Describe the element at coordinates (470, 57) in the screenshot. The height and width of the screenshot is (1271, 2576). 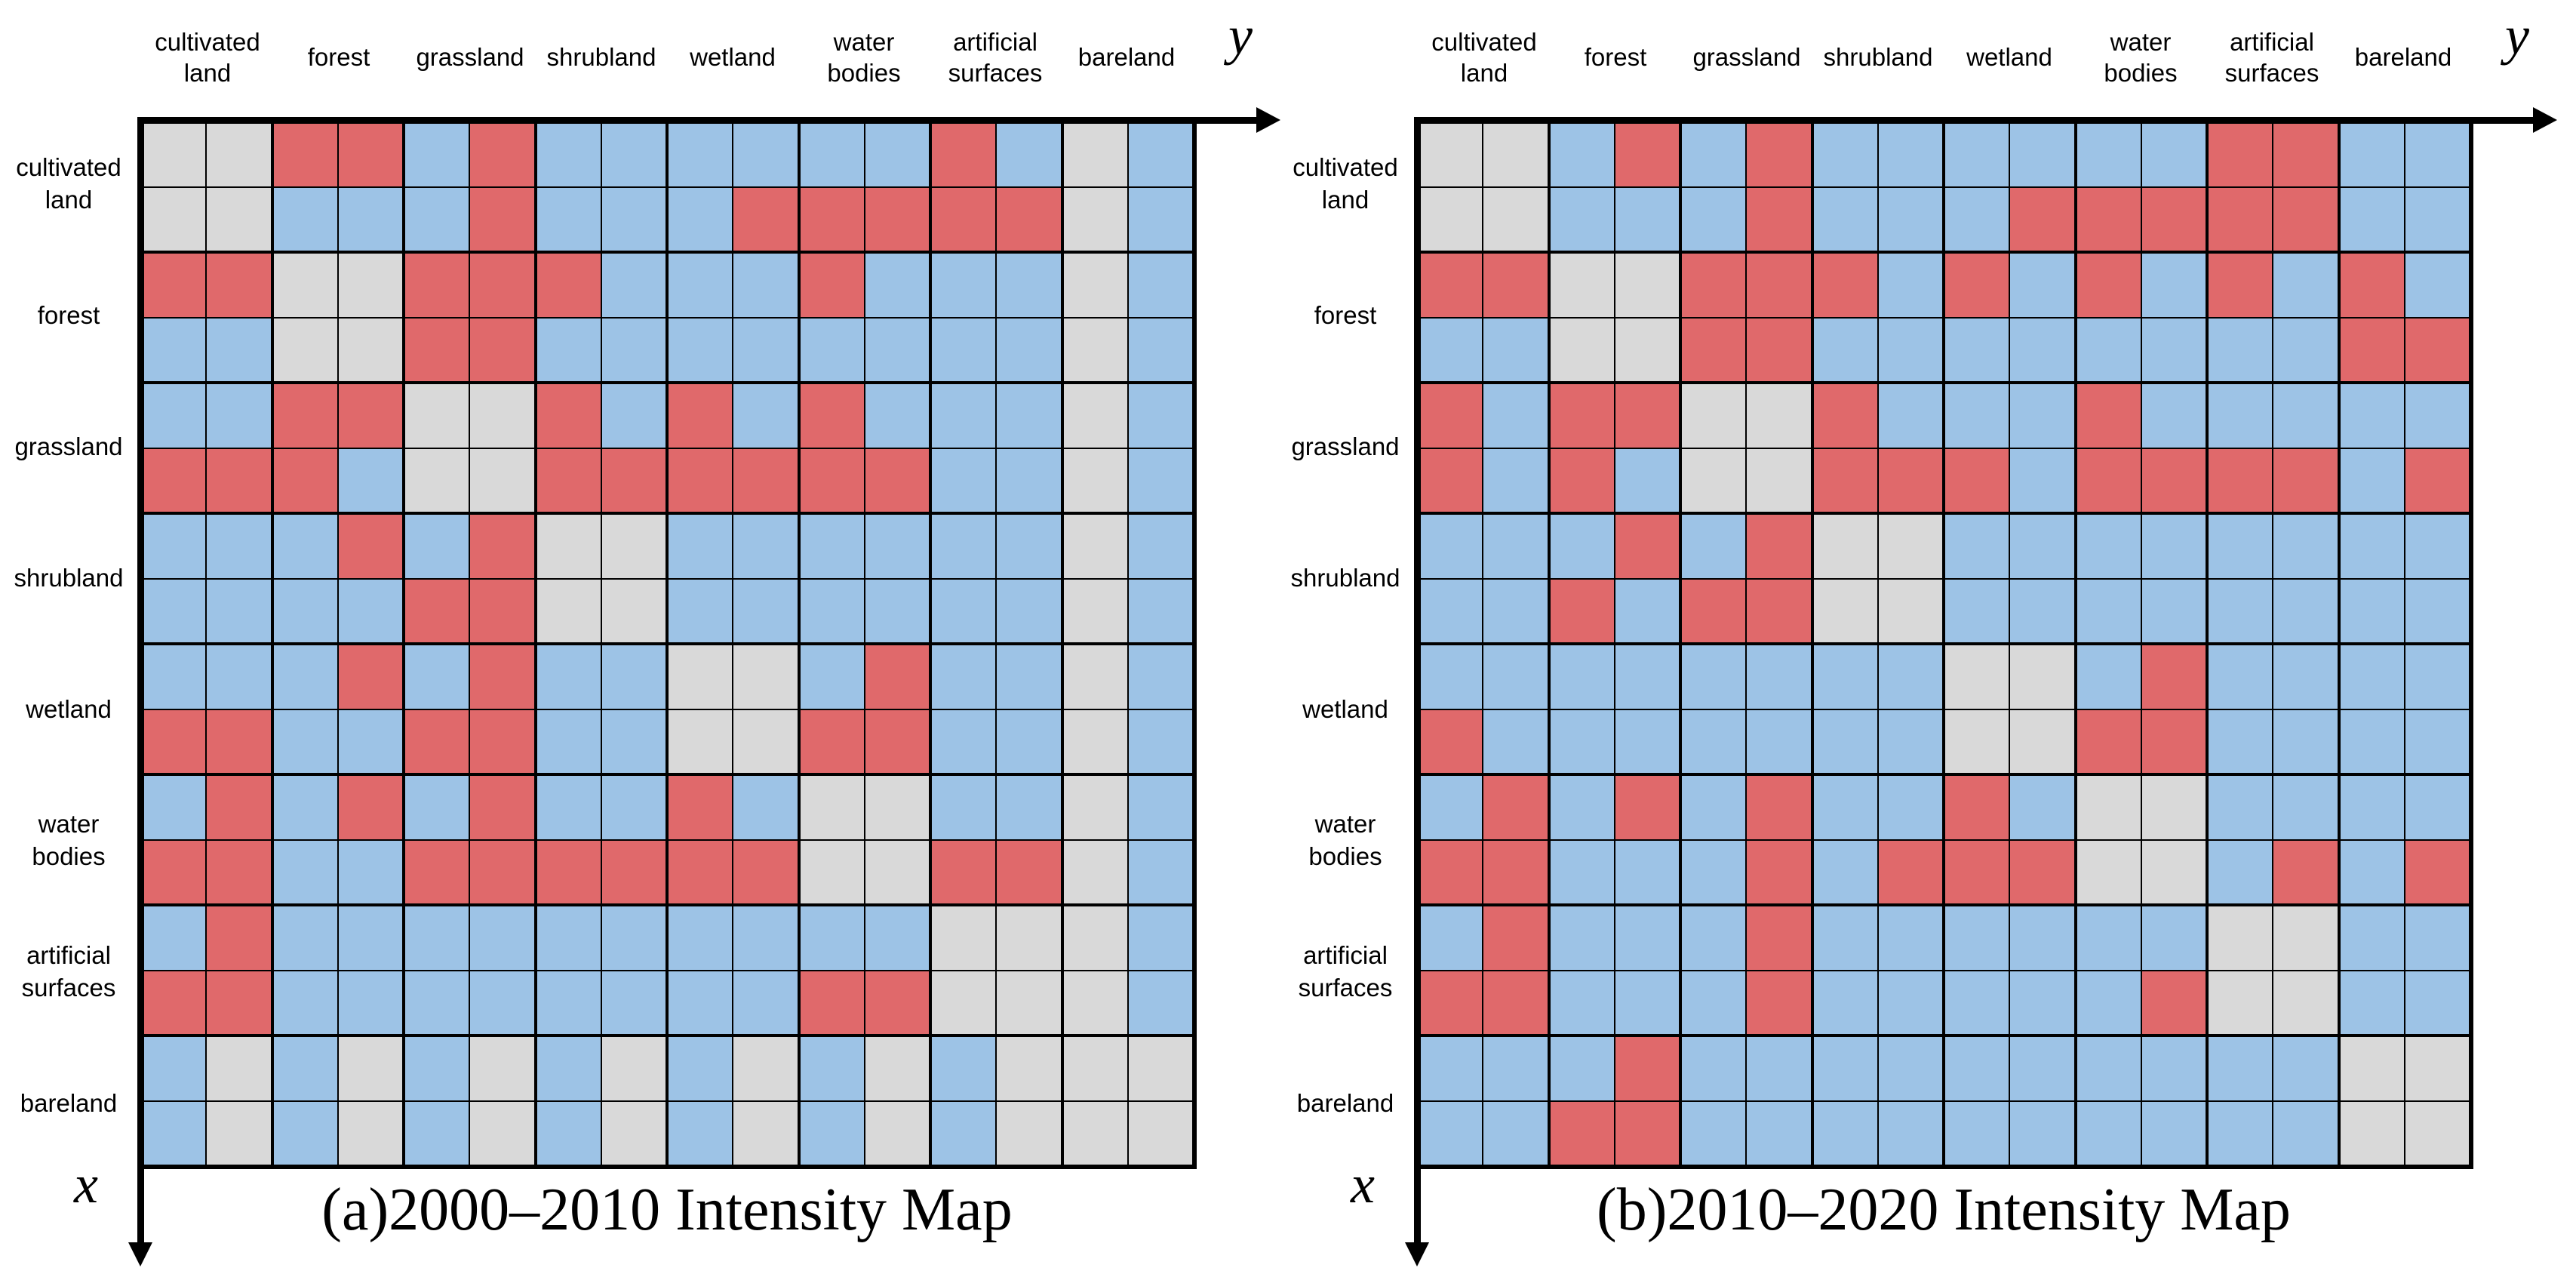
I see `column-header-grassland: grassland` at that location.